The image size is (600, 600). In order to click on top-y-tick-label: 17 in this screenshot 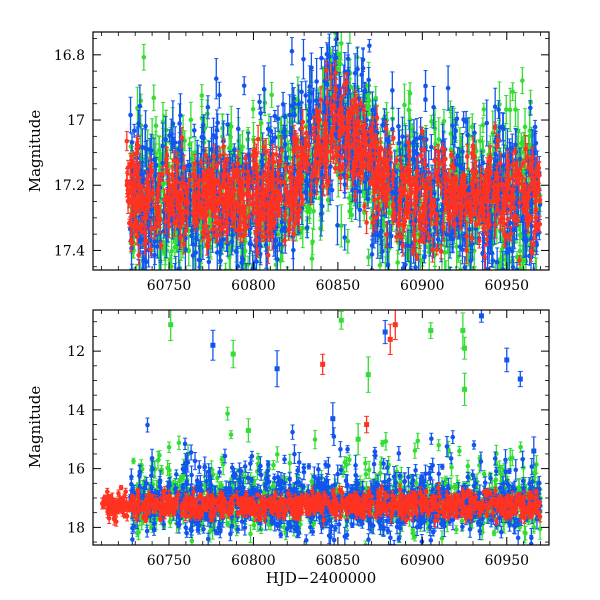, I will do `click(76, 121)`.